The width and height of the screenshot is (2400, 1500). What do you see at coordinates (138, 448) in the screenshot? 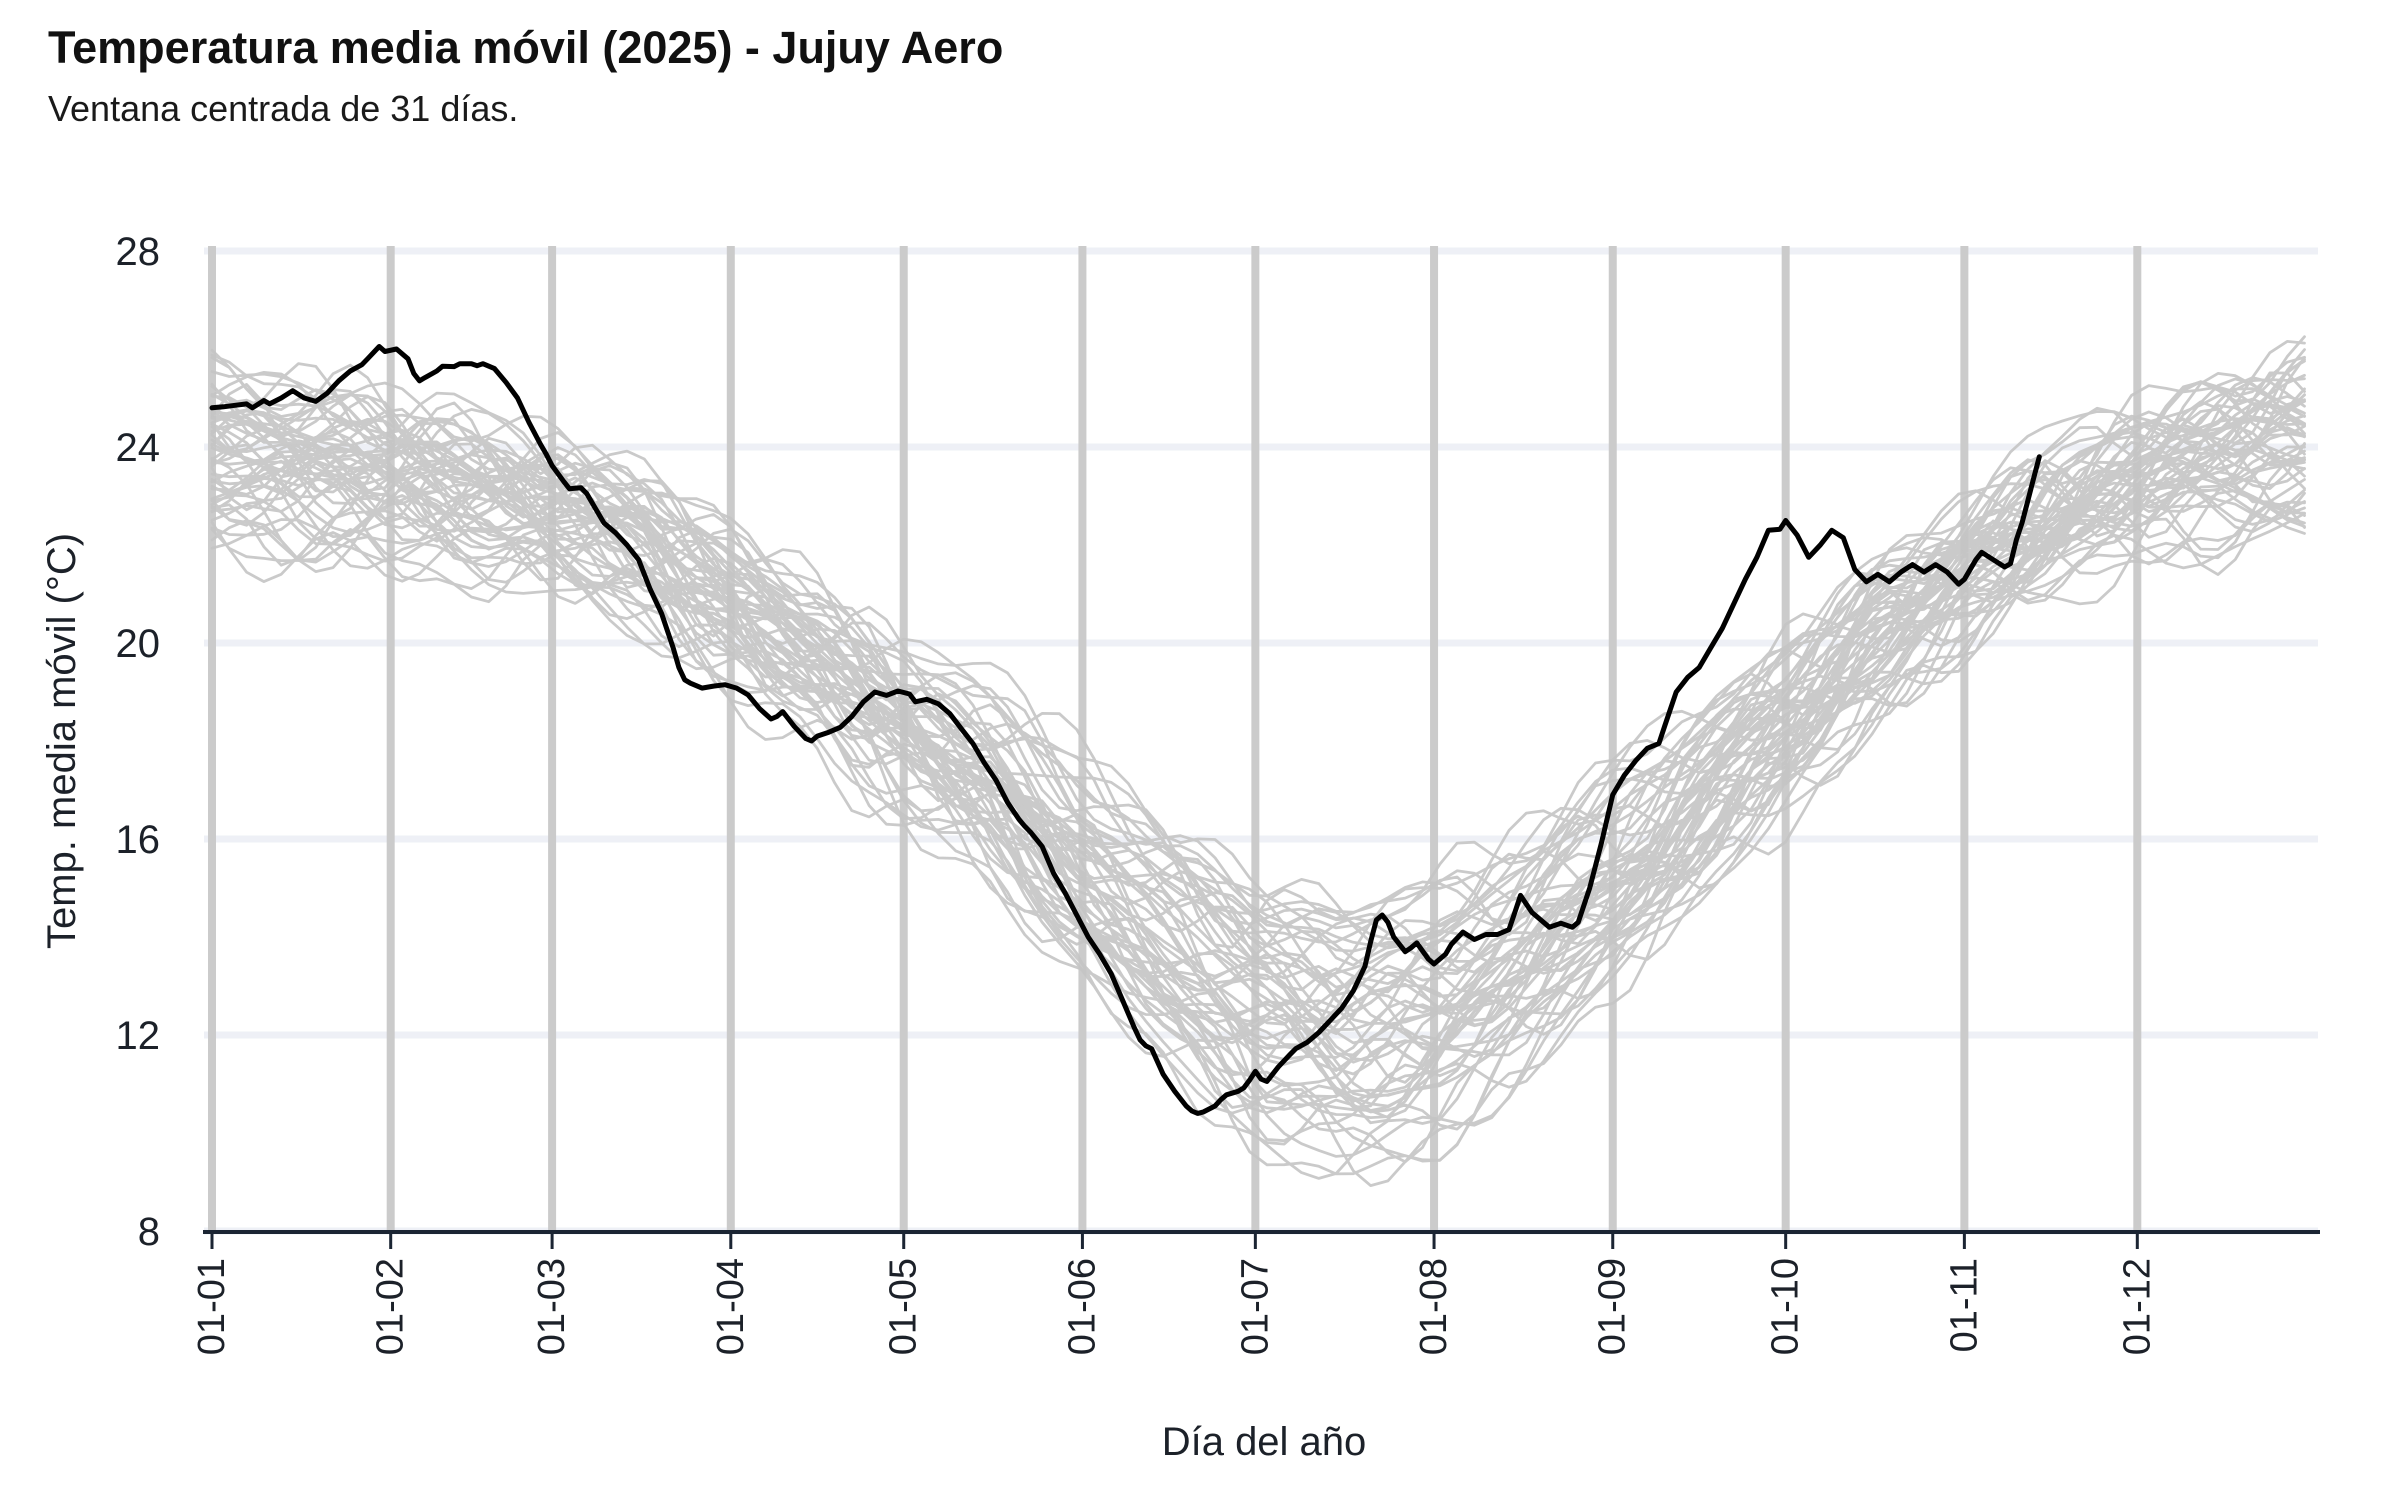
I see `y-tick-label: 24` at bounding box center [138, 448].